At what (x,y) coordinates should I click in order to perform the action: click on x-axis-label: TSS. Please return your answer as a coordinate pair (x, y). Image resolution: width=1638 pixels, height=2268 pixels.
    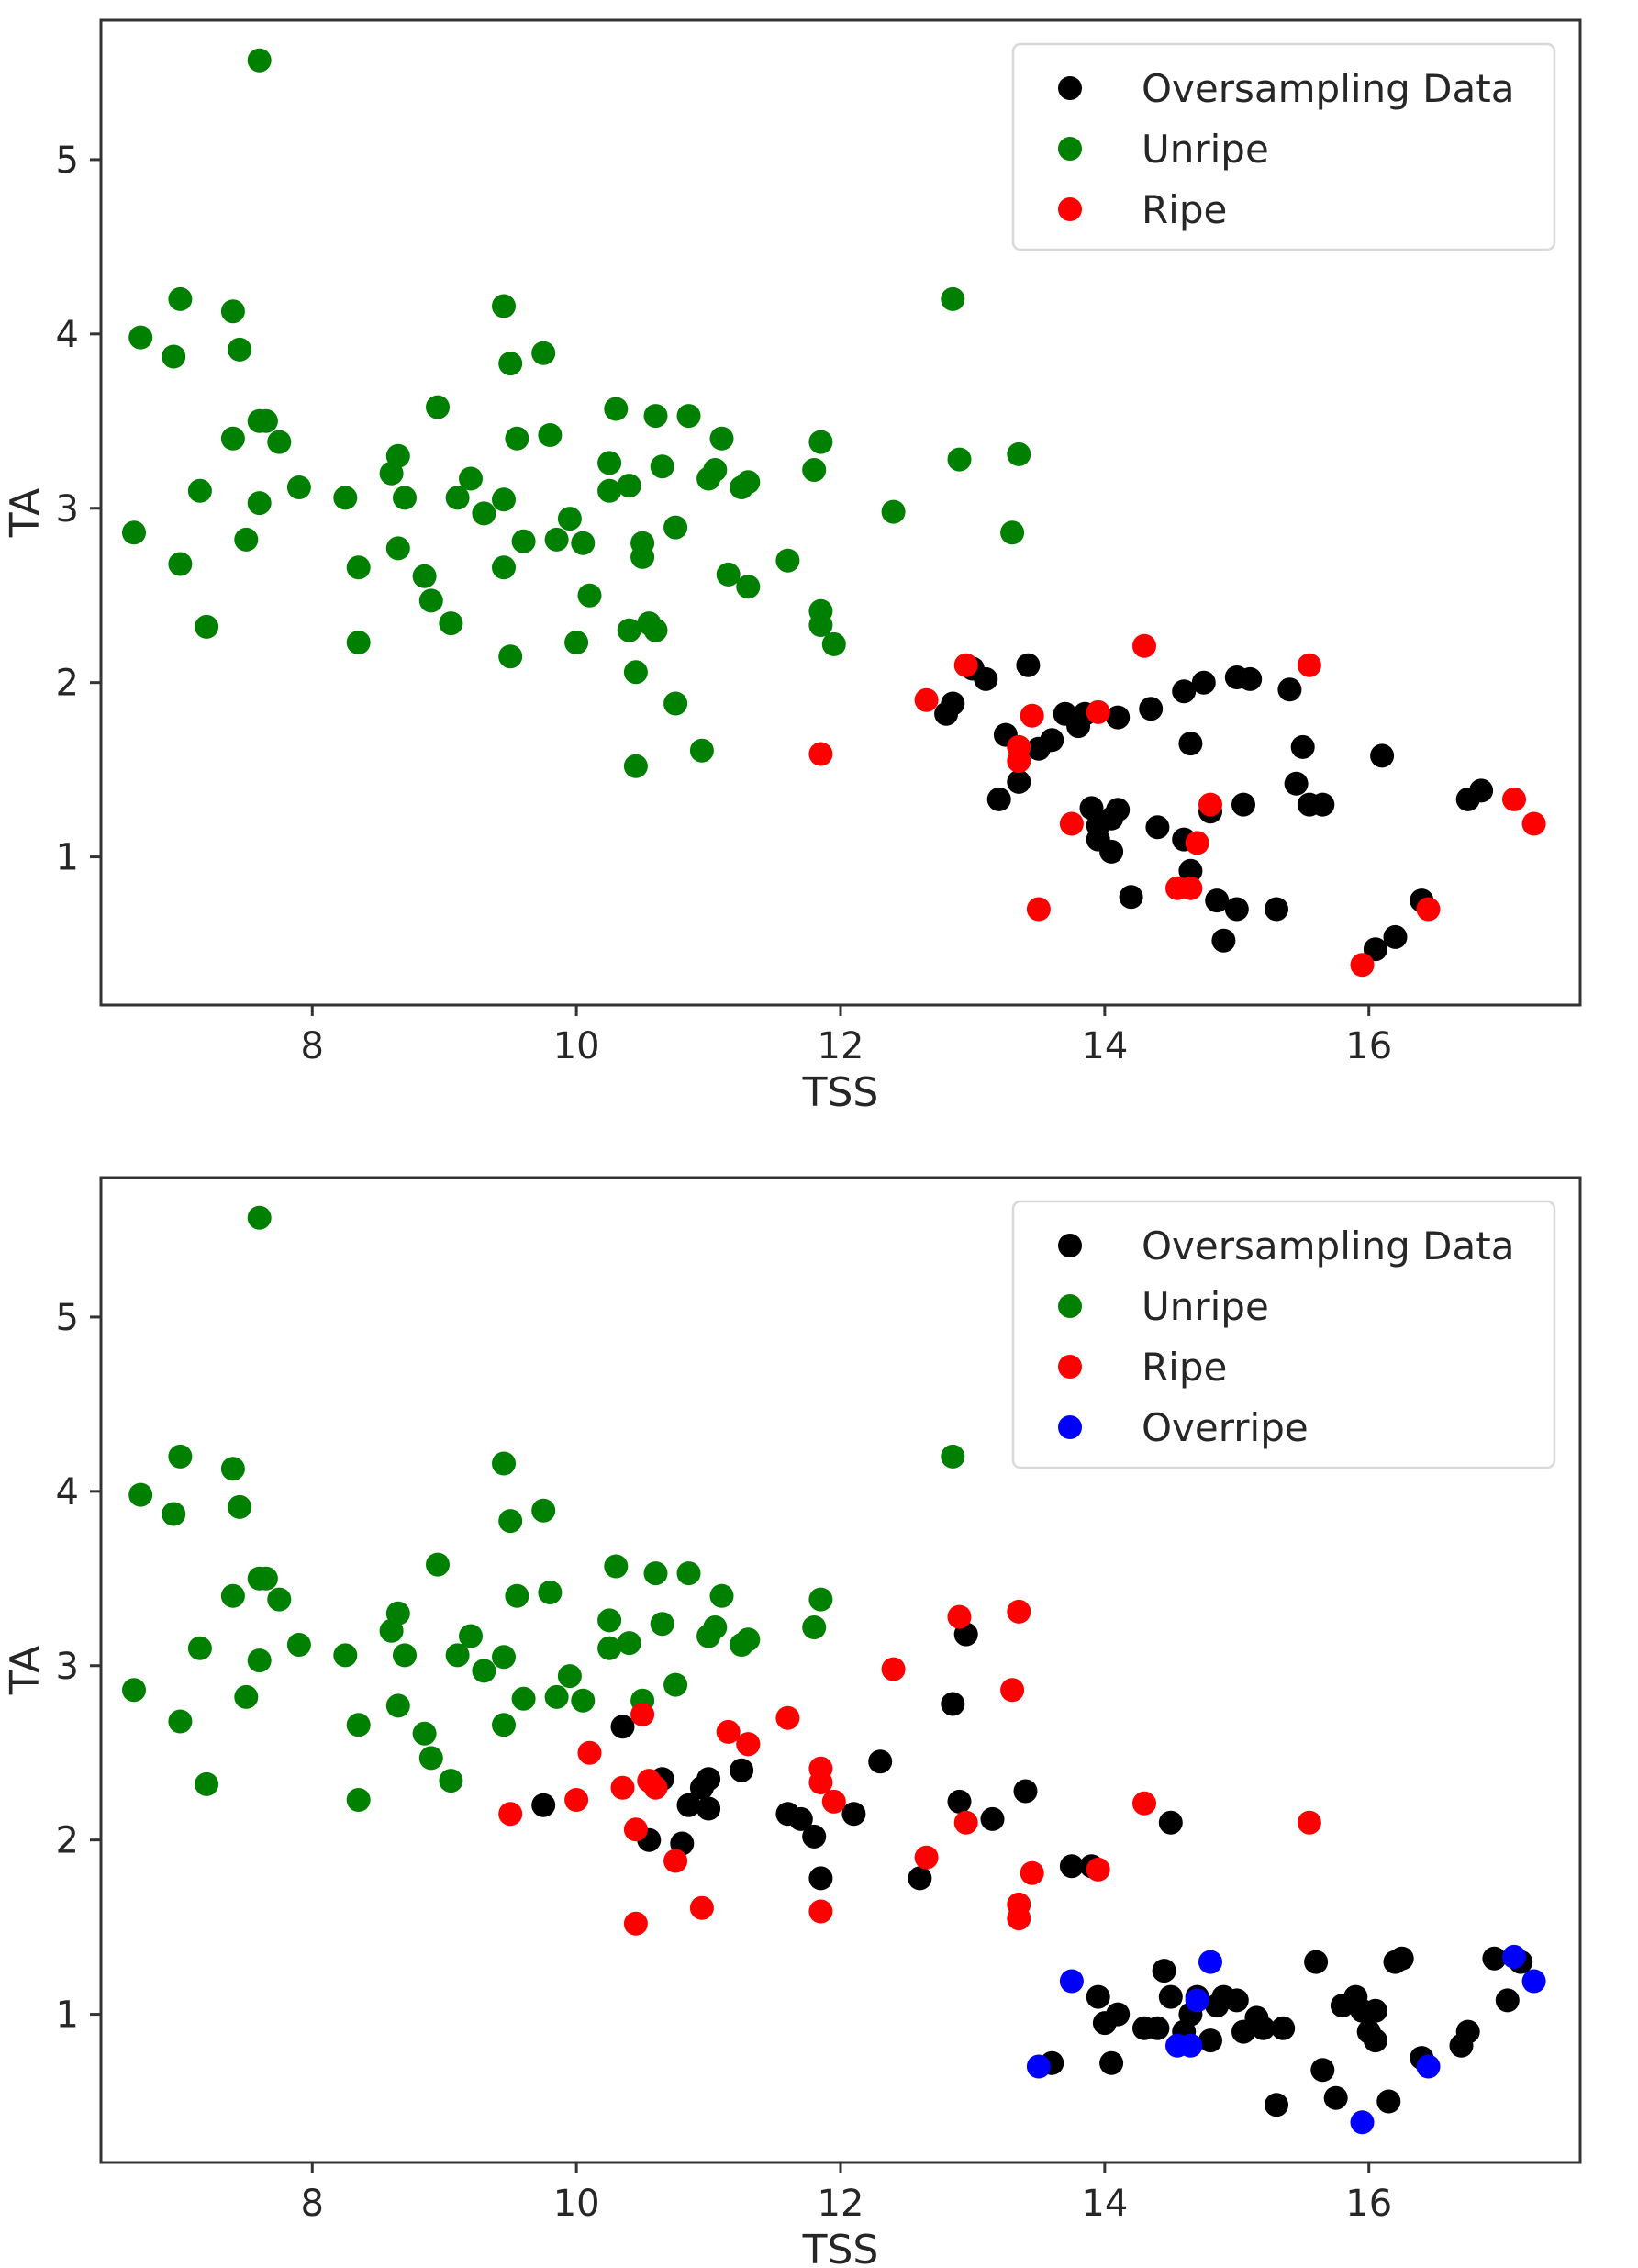
    Looking at the image, I should click on (840, 2247).